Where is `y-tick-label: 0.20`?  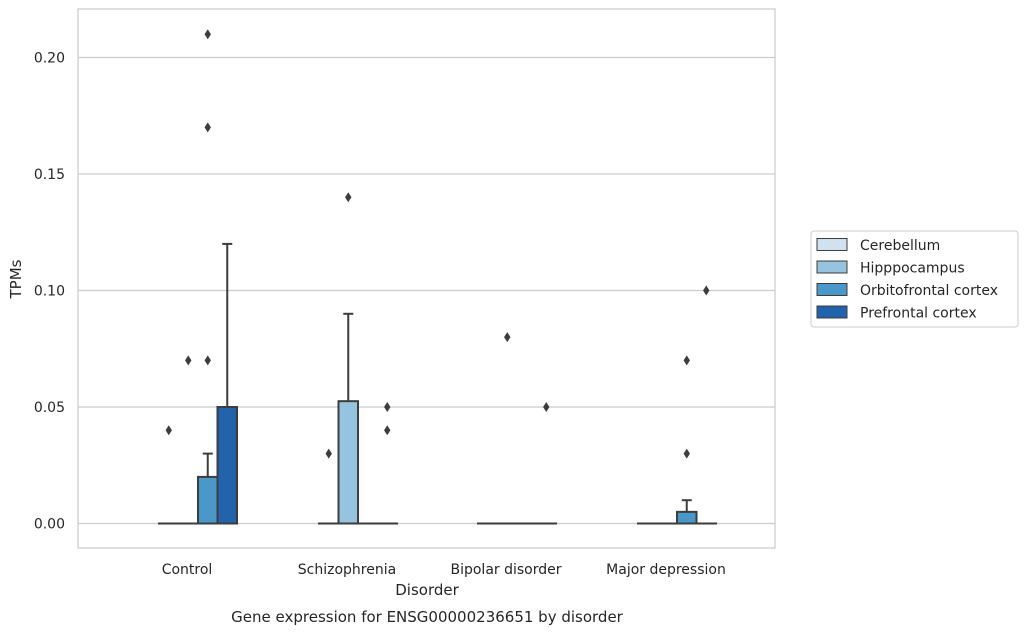 y-tick-label: 0.20 is located at coordinates (49, 59).